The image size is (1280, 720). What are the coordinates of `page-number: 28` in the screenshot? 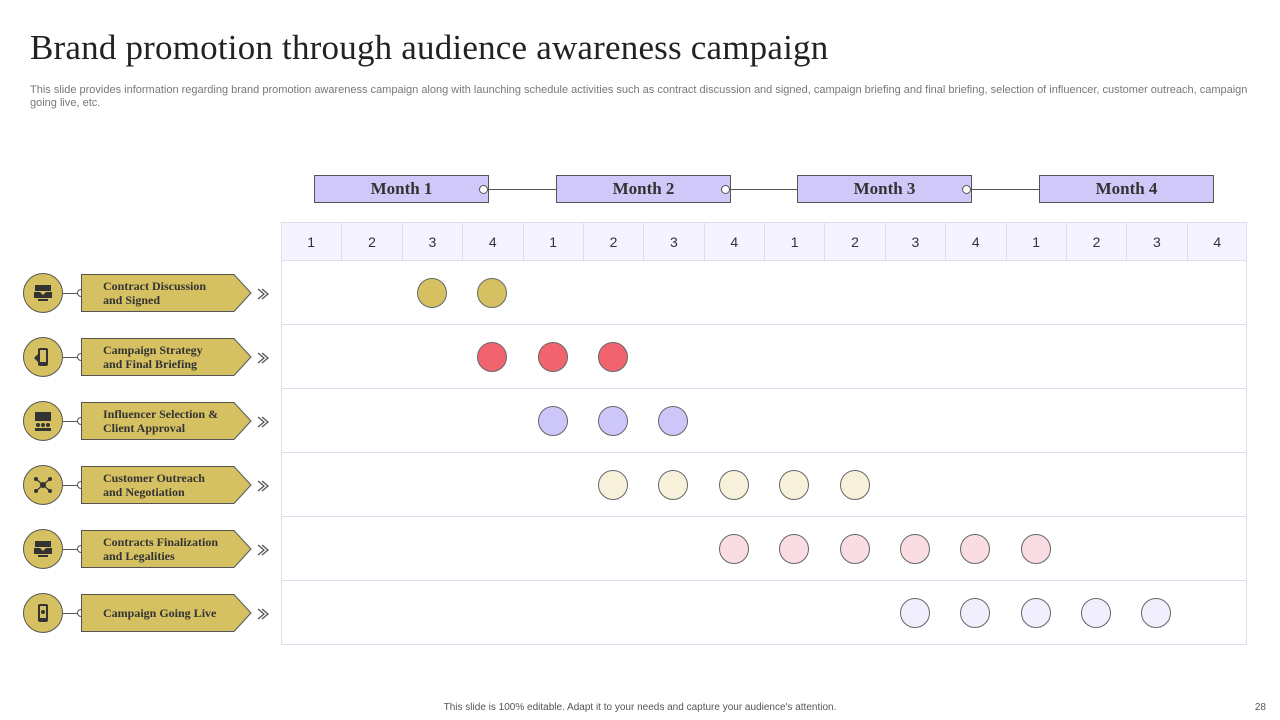 It's located at (1260, 707).